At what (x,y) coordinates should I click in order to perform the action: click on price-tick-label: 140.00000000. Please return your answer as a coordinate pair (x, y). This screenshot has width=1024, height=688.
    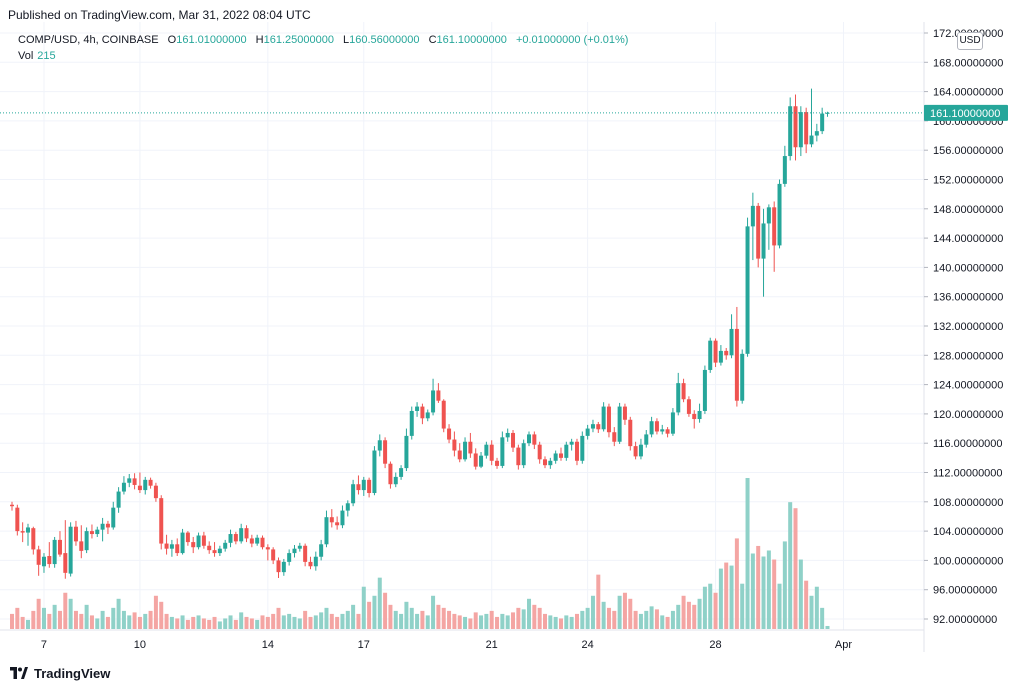
    Looking at the image, I should click on (968, 268).